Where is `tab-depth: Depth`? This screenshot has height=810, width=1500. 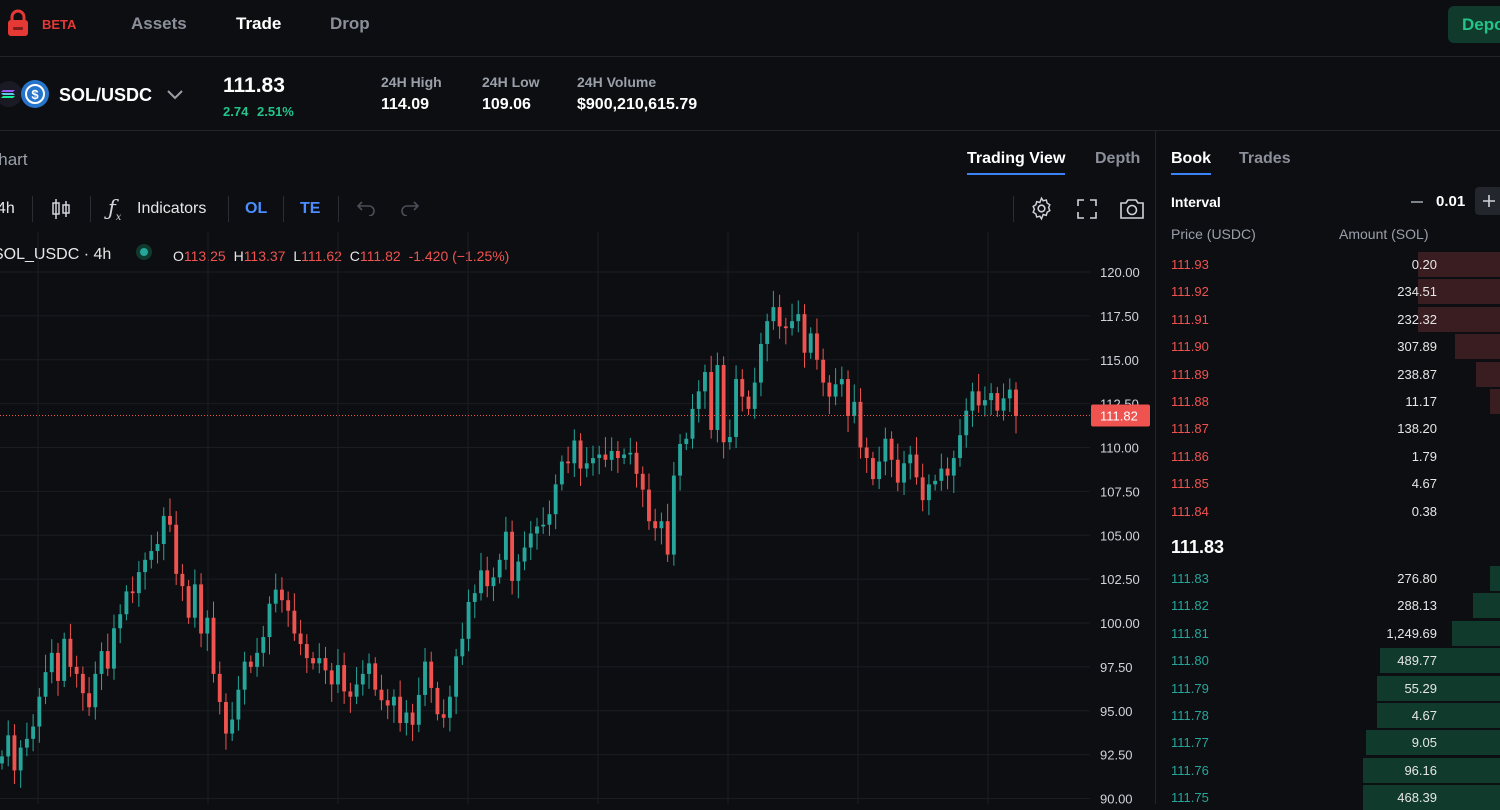 tab-depth: Depth is located at coordinates (1118, 158).